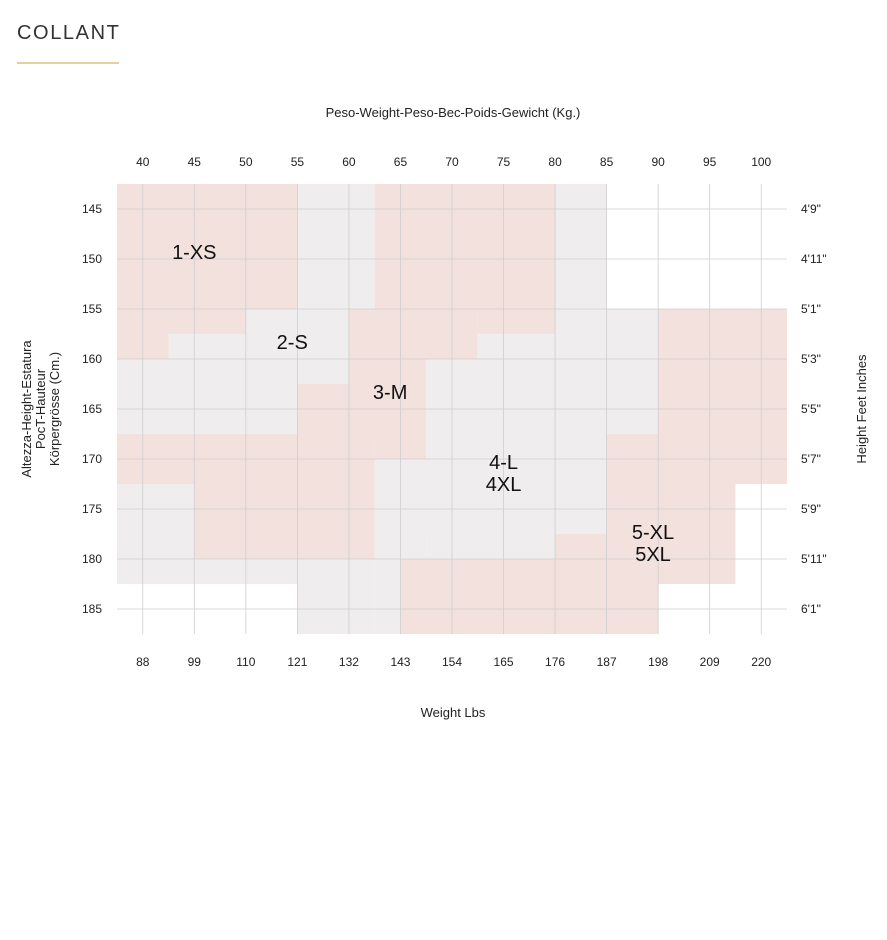  What do you see at coordinates (710, 162) in the screenshot?
I see `x-tick-kg: 95` at bounding box center [710, 162].